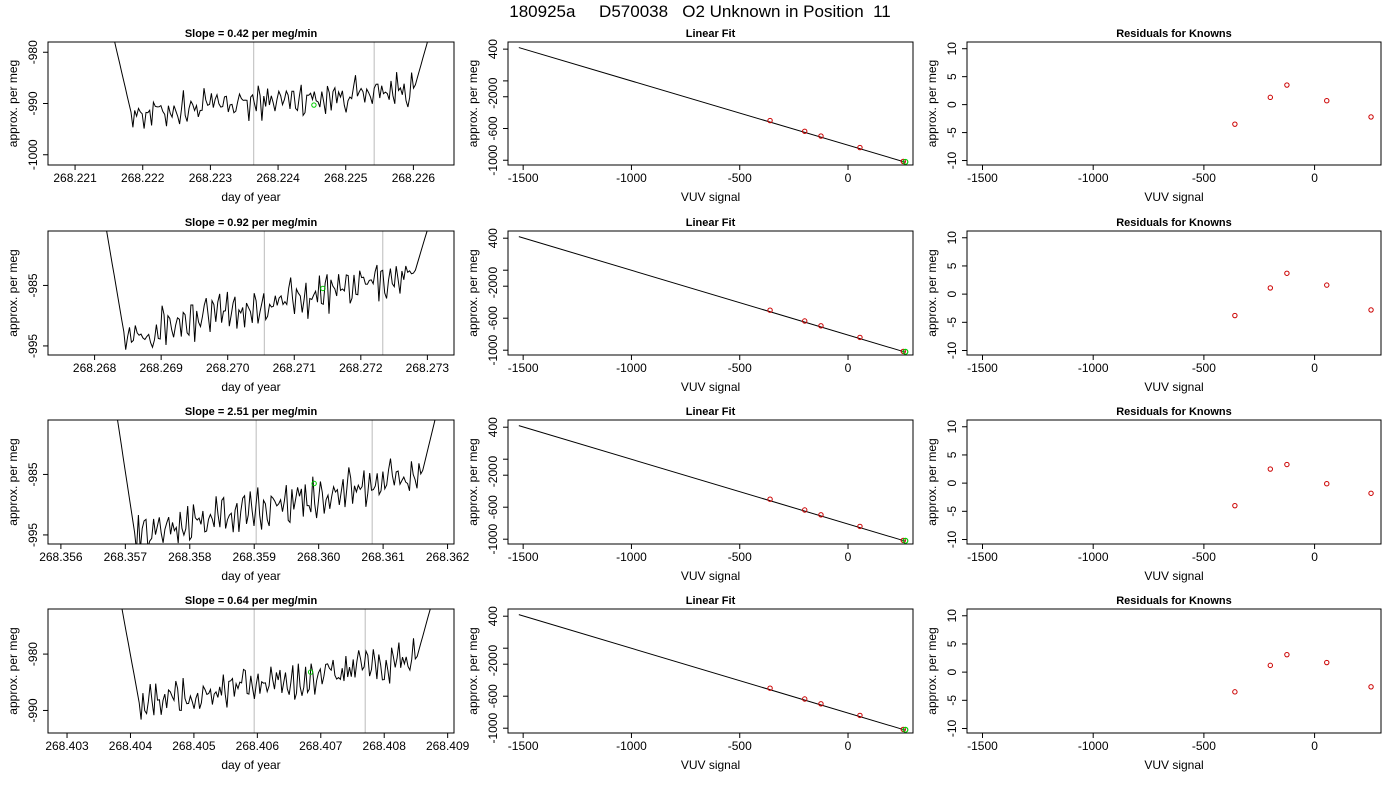 The height and width of the screenshot is (800, 1400). Describe the element at coordinates (631, 178) in the screenshot. I see `x-tick-label: -1000` at that location.